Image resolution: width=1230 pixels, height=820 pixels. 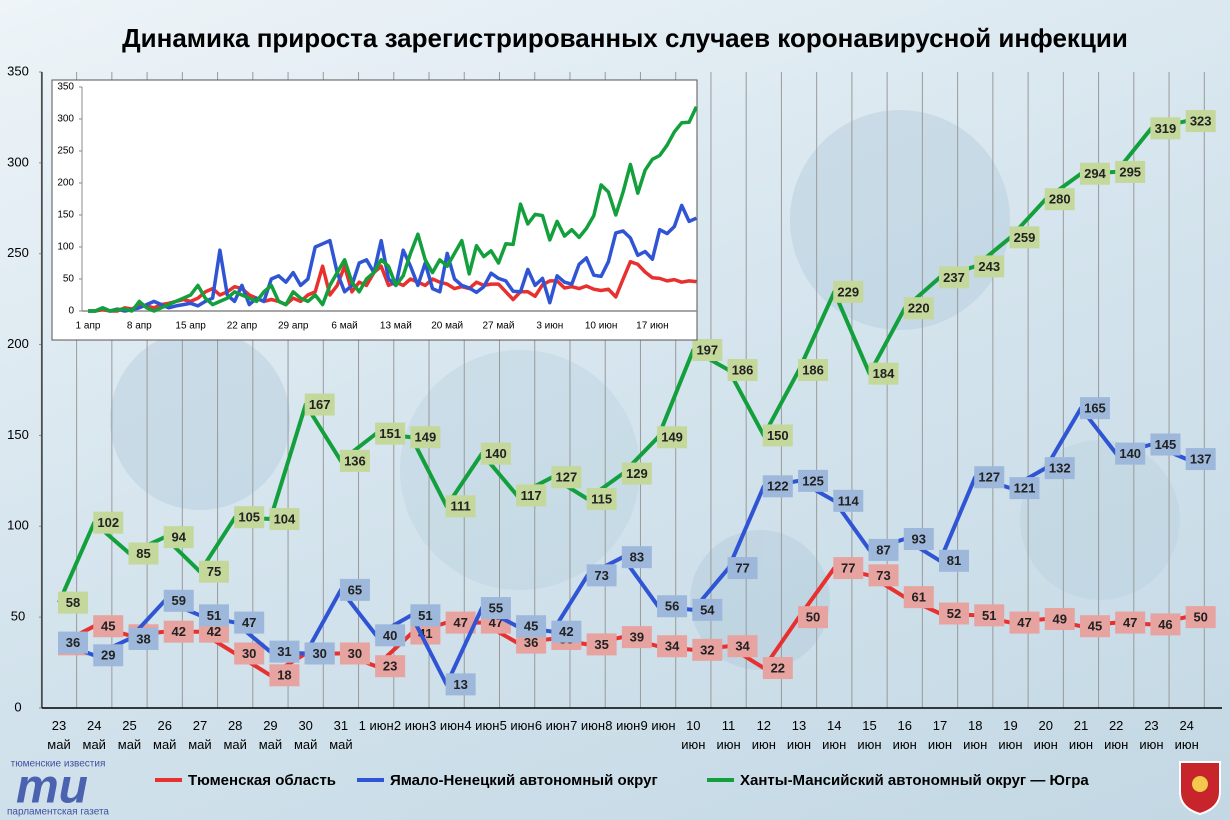 What do you see at coordinates (601, 498) in the screenshot?
I see `data-label: 115` at bounding box center [601, 498].